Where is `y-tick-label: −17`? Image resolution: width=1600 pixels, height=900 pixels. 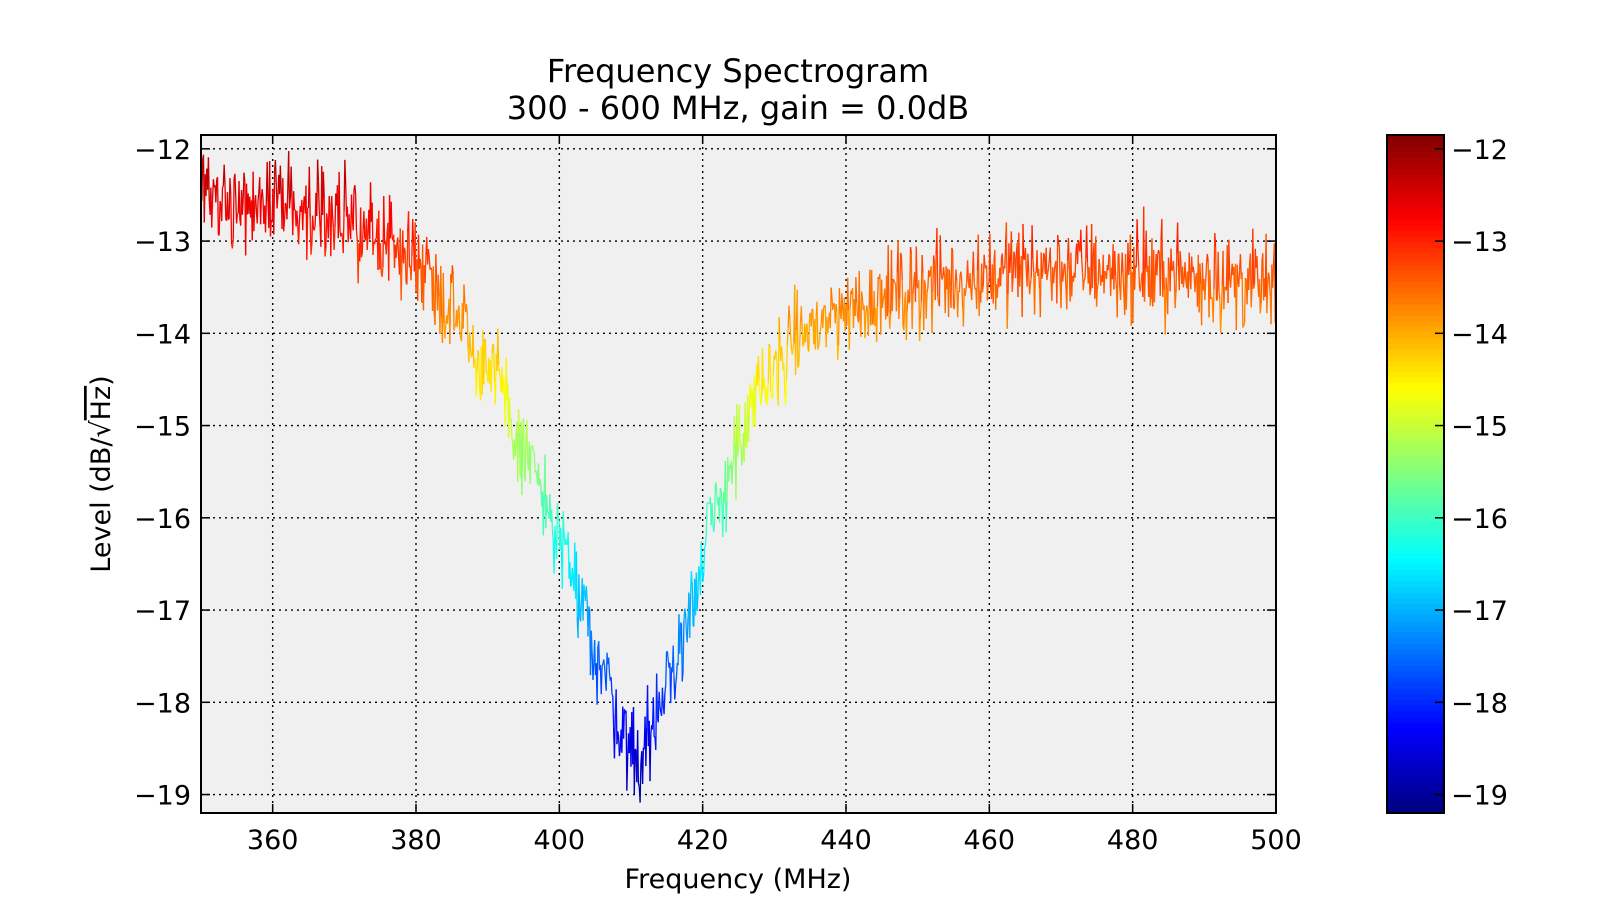
y-tick-label: −17 is located at coordinates (162, 611).